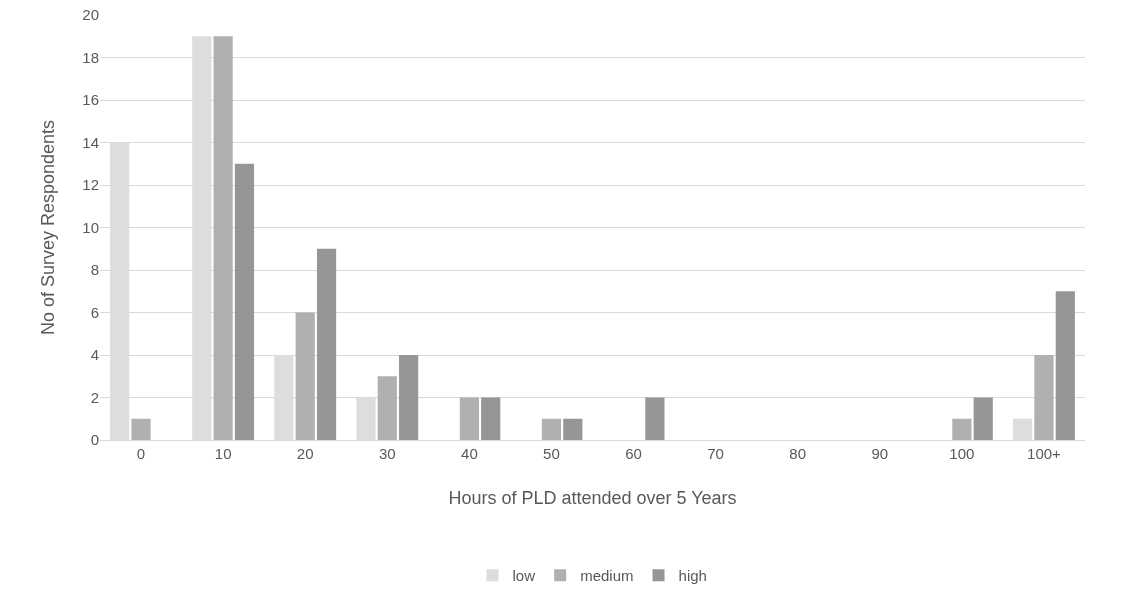  What do you see at coordinates (48, 227) in the screenshot?
I see `y-axis-title: No of Survey Respondents` at bounding box center [48, 227].